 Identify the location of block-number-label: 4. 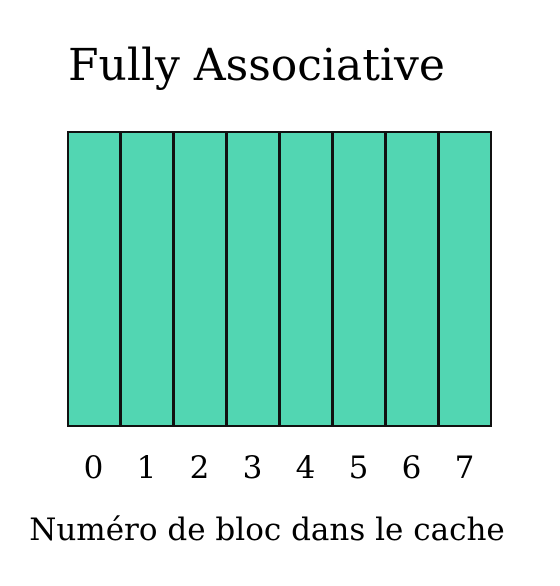
(305, 468).